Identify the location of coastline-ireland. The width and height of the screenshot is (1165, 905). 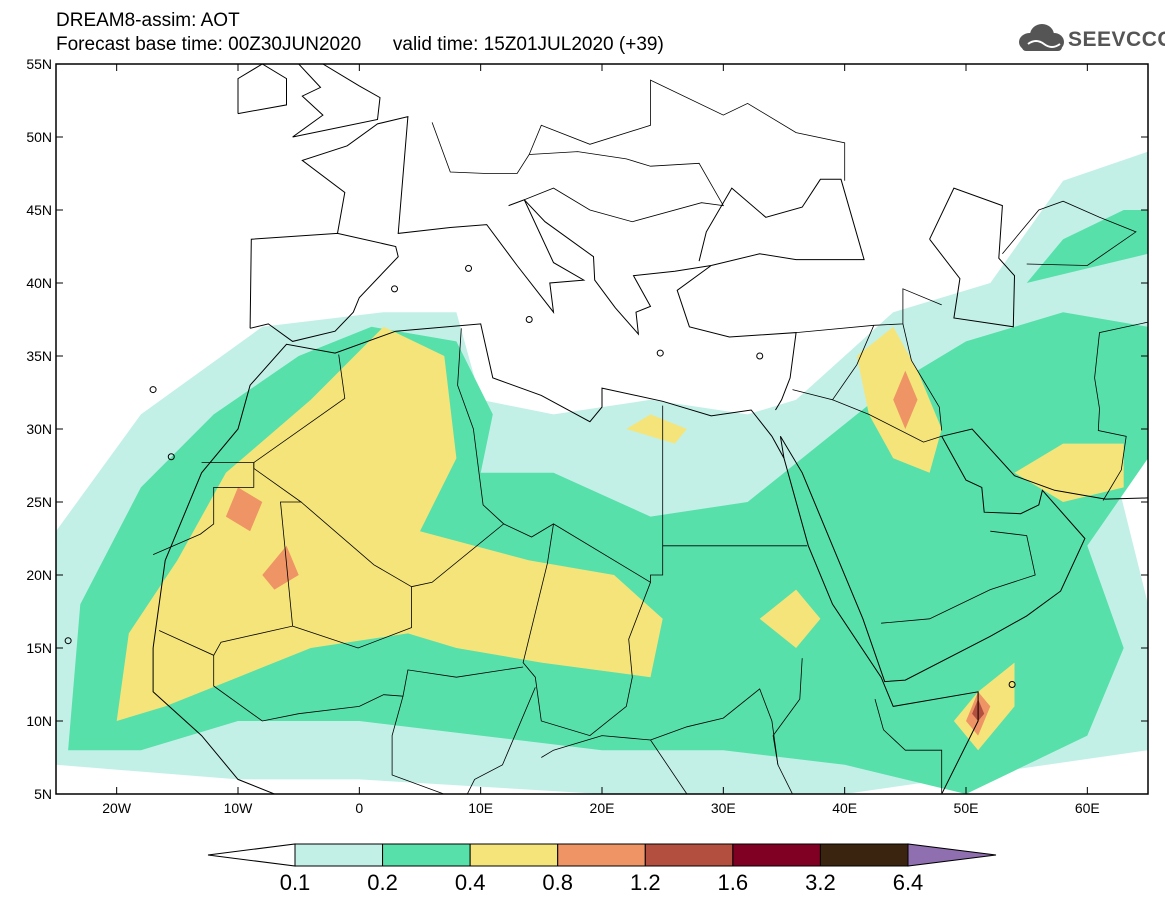
(262, 89).